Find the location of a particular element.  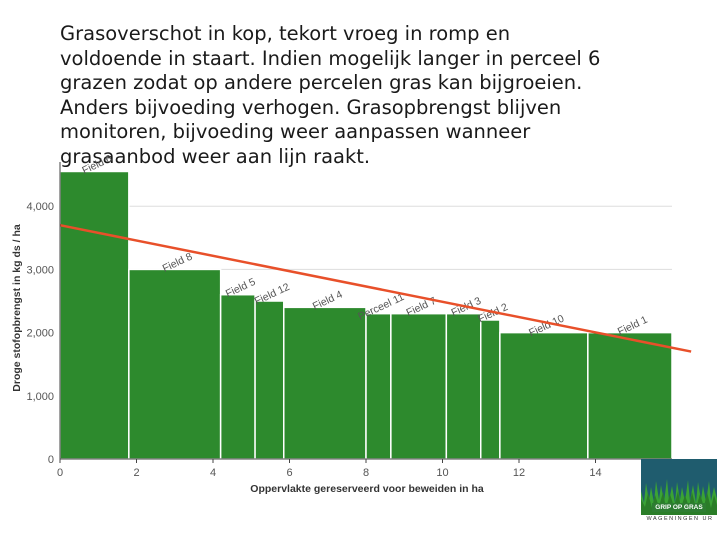

grip-op-gras-logo: GRIP OP GRAS WAGENINGEN UR is located at coordinates (679, 492).